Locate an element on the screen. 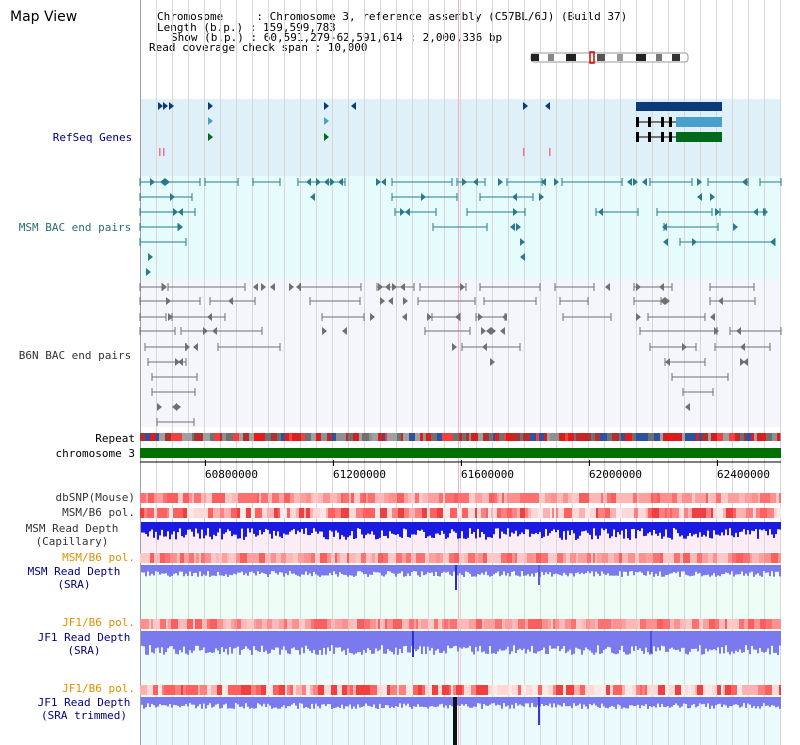 The image size is (800, 745). track-label-dbsnp: dbSNP(Mouse) is located at coordinates (95, 497).